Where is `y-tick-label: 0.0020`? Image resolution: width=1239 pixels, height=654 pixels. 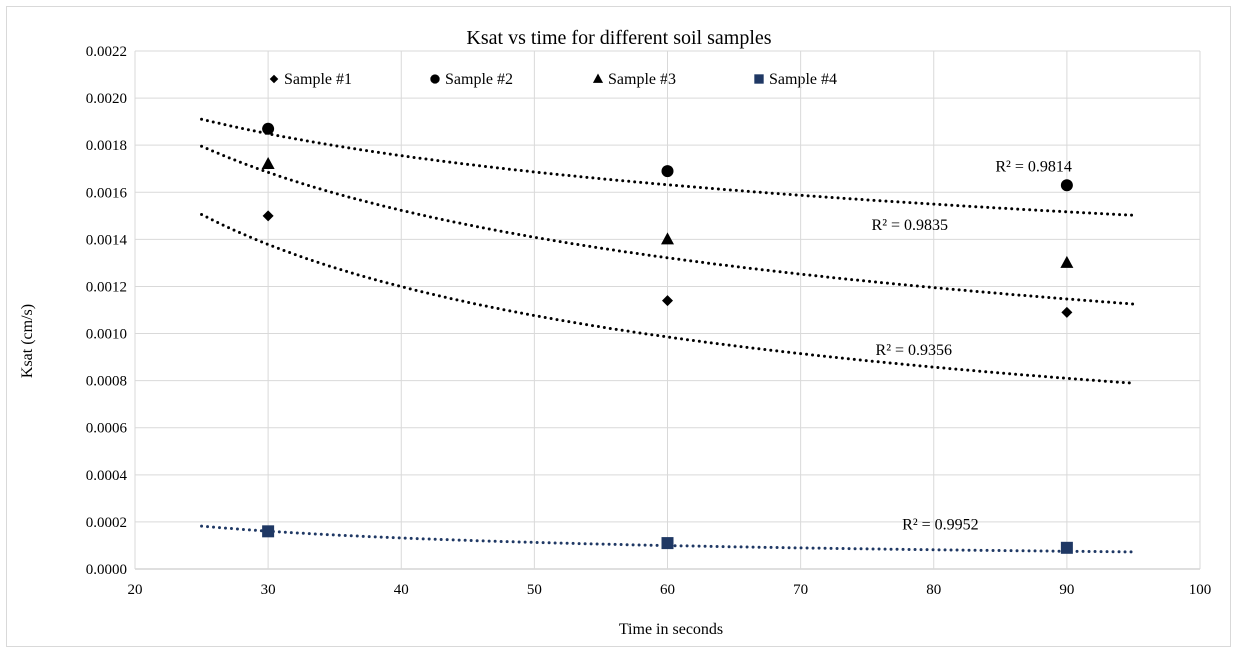 y-tick-label: 0.0020 is located at coordinates (106, 99).